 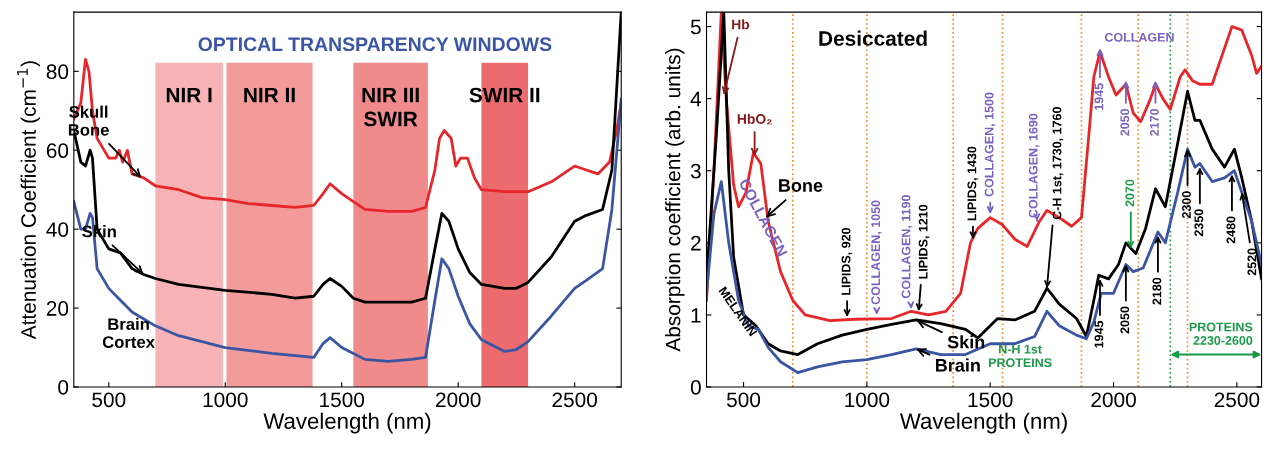 What do you see at coordinates (1199, 223) in the screenshot?
I see `annotation: 2350` at bounding box center [1199, 223].